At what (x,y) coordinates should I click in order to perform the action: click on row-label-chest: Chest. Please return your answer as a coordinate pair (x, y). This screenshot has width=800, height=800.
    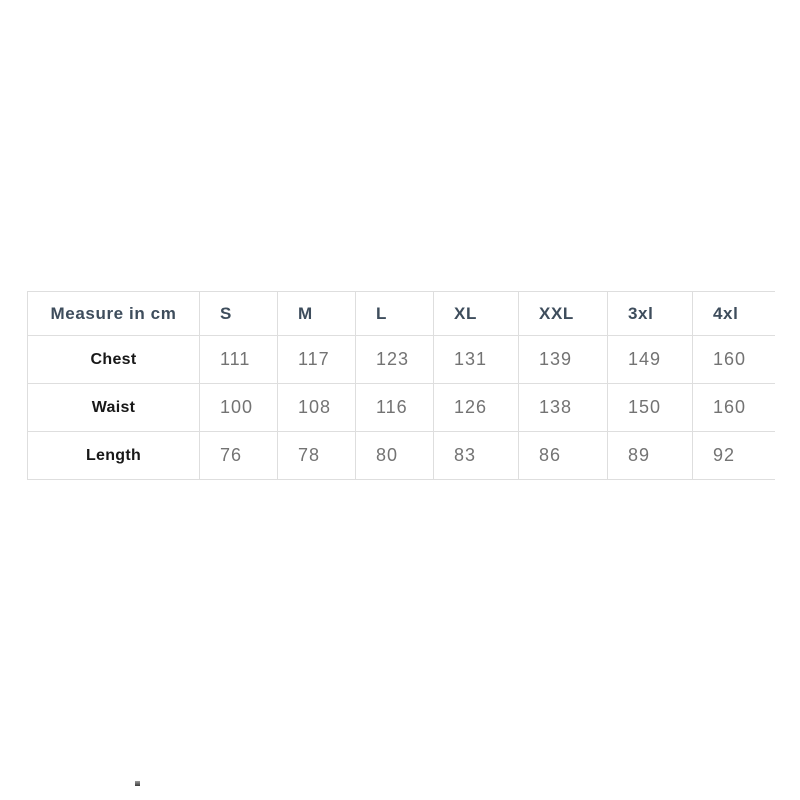
    Looking at the image, I should click on (113, 359).